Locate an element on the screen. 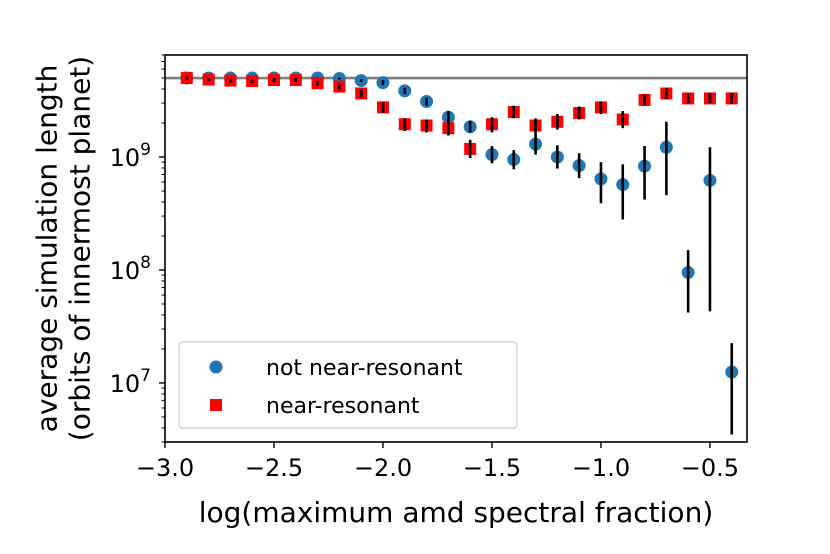 The height and width of the screenshot is (554, 830). legend-marker-not-near-resonant is located at coordinates (216, 367).